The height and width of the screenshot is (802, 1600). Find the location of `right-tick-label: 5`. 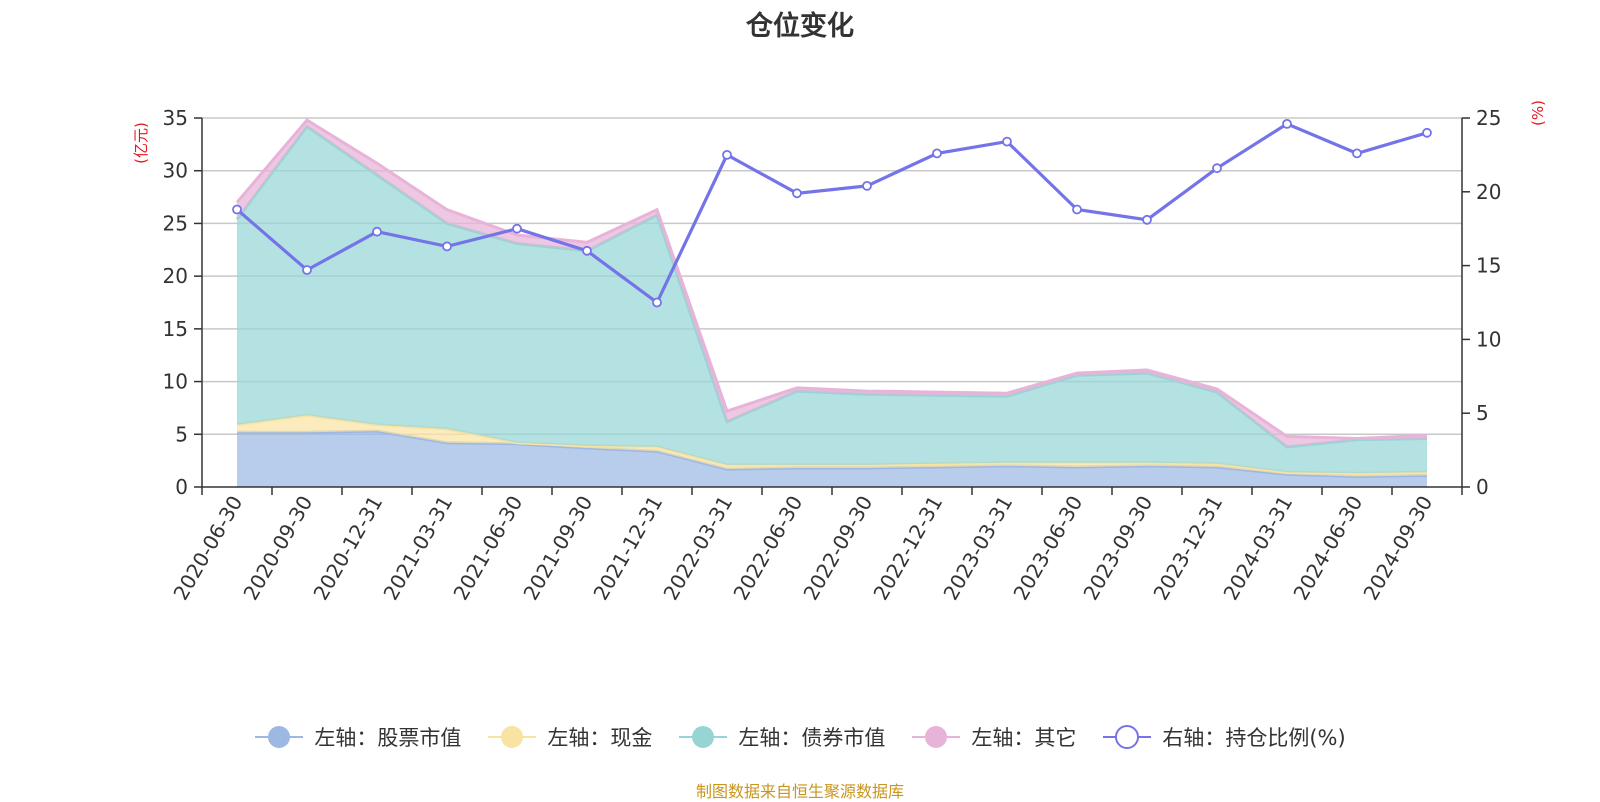

right-tick-label: 5 is located at coordinates (1482, 413).